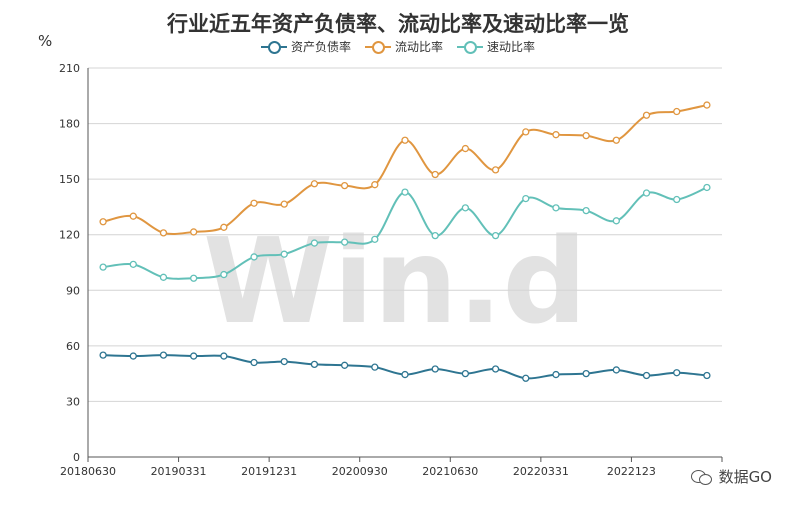  I want to click on legend-swatch-debt-ratio, so click(273, 47).